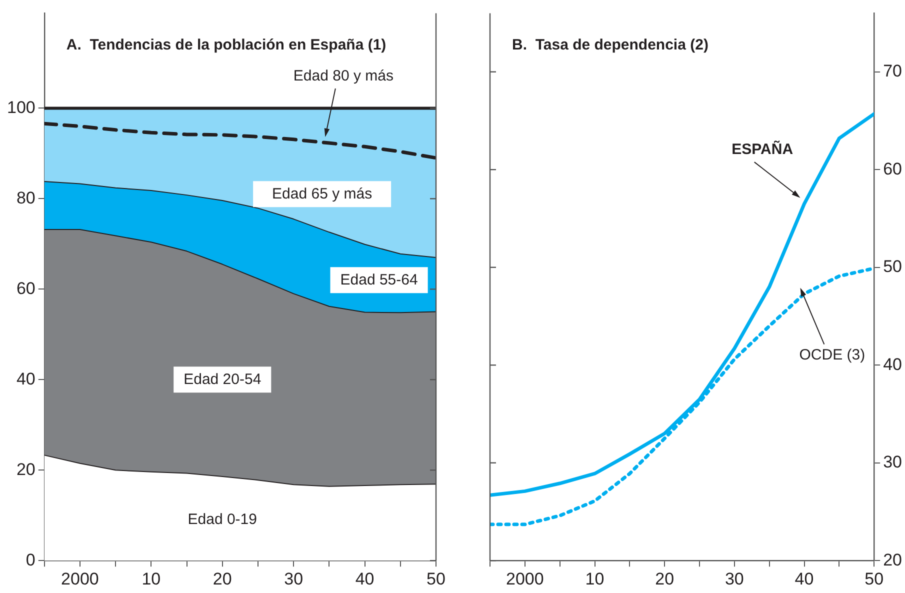 The height and width of the screenshot is (593, 905). I want to click on line-series, so click(240, 141).